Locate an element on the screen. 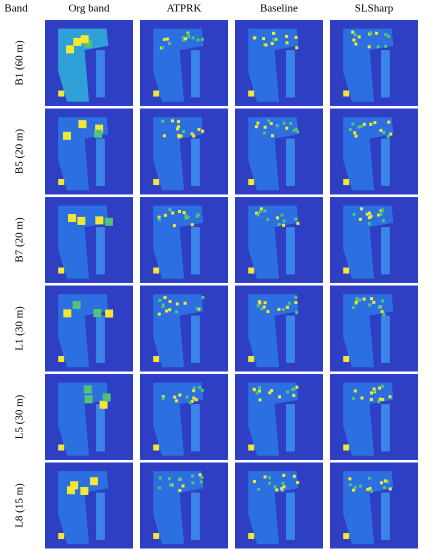 Image resolution: width=431 pixels, height=550 pixels. column-header: Baseline is located at coordinates (279, 9).